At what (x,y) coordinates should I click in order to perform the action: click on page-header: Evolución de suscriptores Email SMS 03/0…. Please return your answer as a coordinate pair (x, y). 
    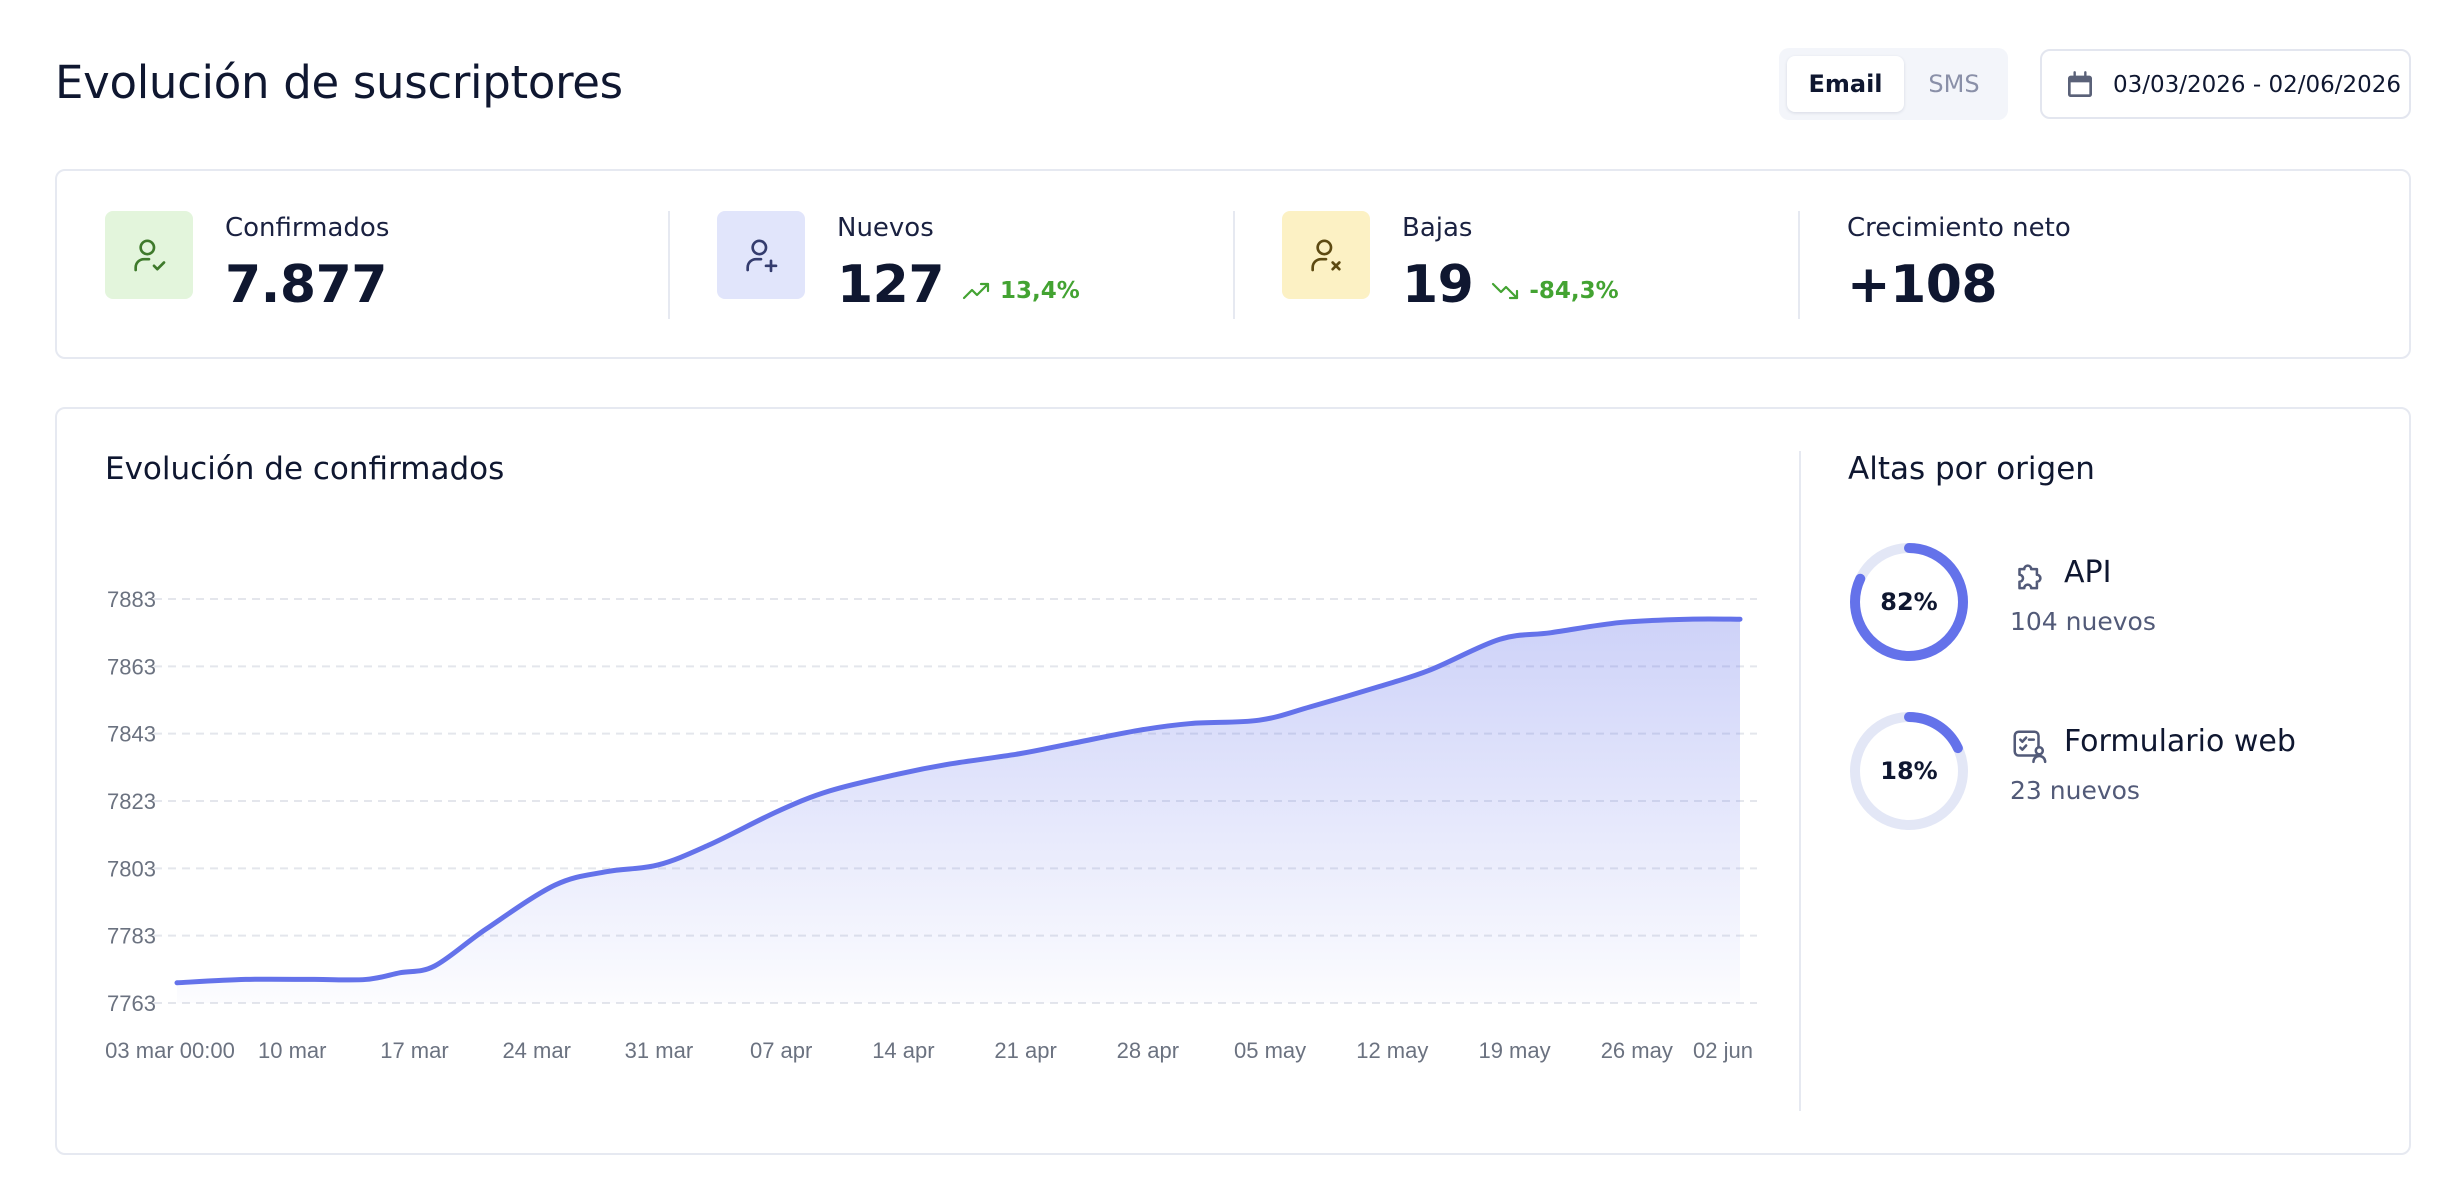
    Looking at the image, I should click on (1233, 88).